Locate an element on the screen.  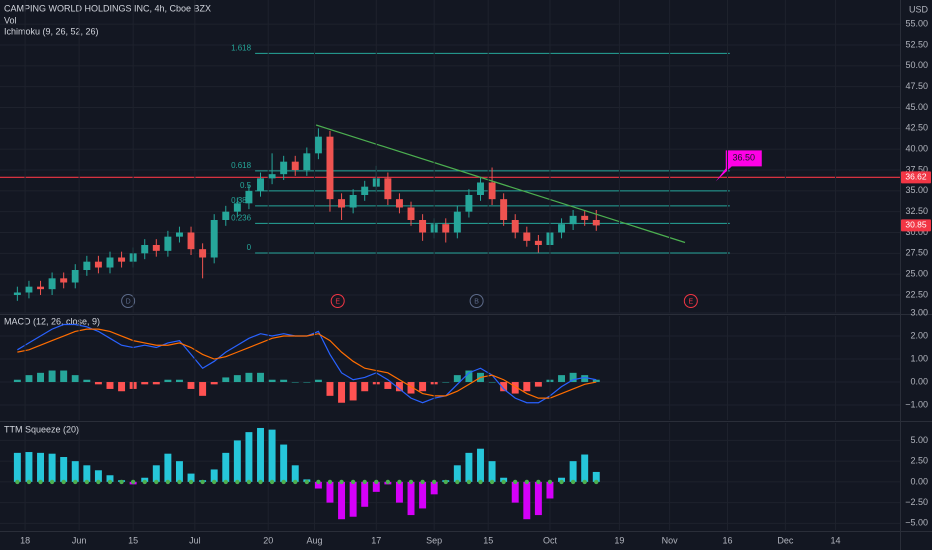
x-tick-label: Jul is located at coordinates (195, 540).